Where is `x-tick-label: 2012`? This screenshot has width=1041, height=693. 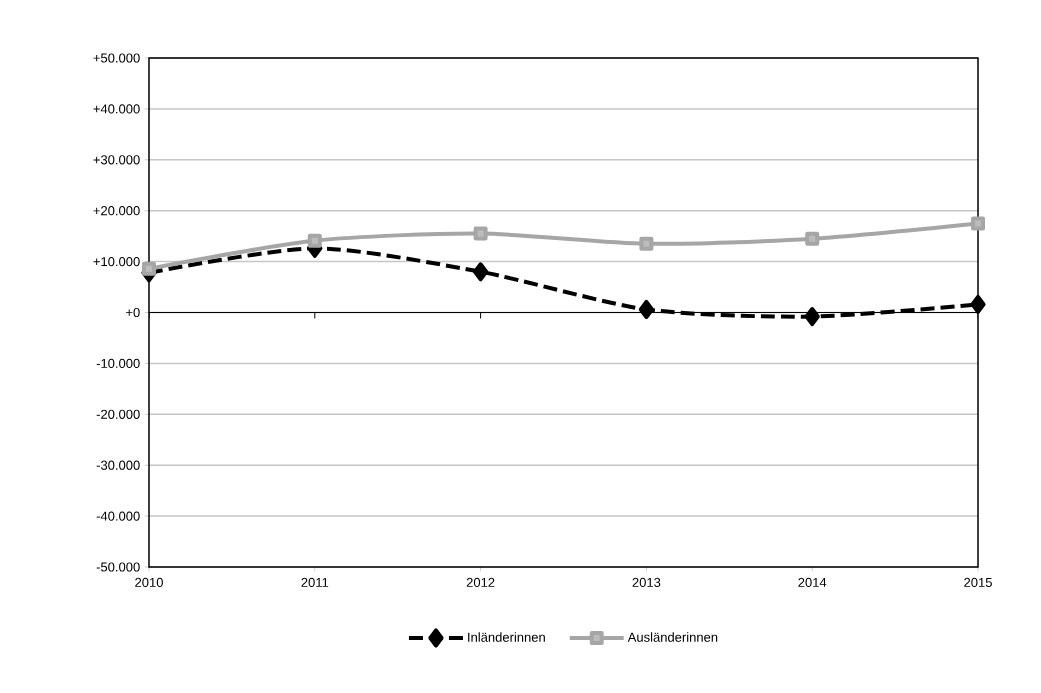 x-tick-label: 2012 is located at coordinates (480, 582).